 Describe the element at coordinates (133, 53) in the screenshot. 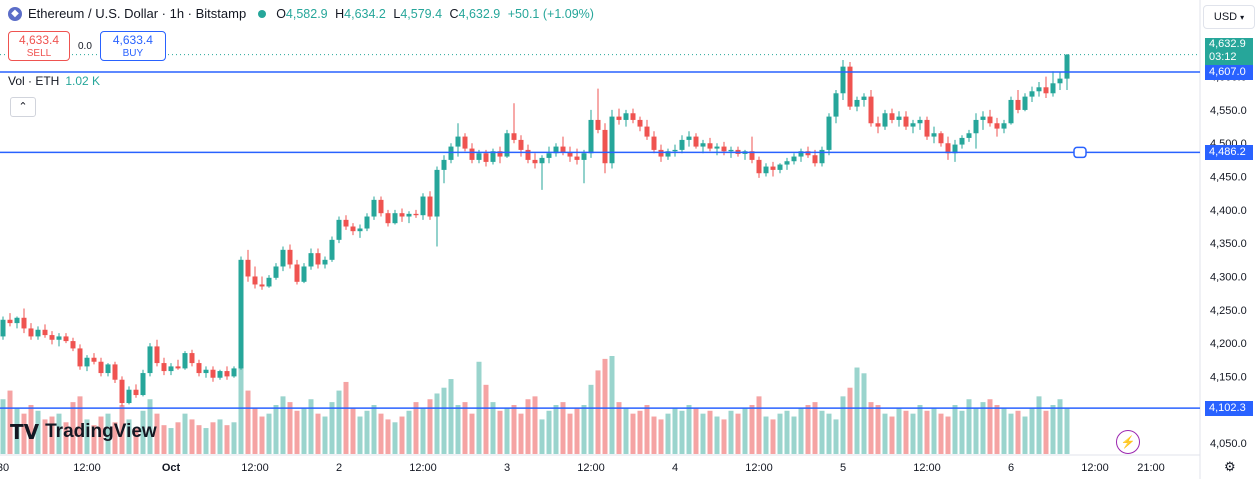

I see `buy-label: BUY` at that location.